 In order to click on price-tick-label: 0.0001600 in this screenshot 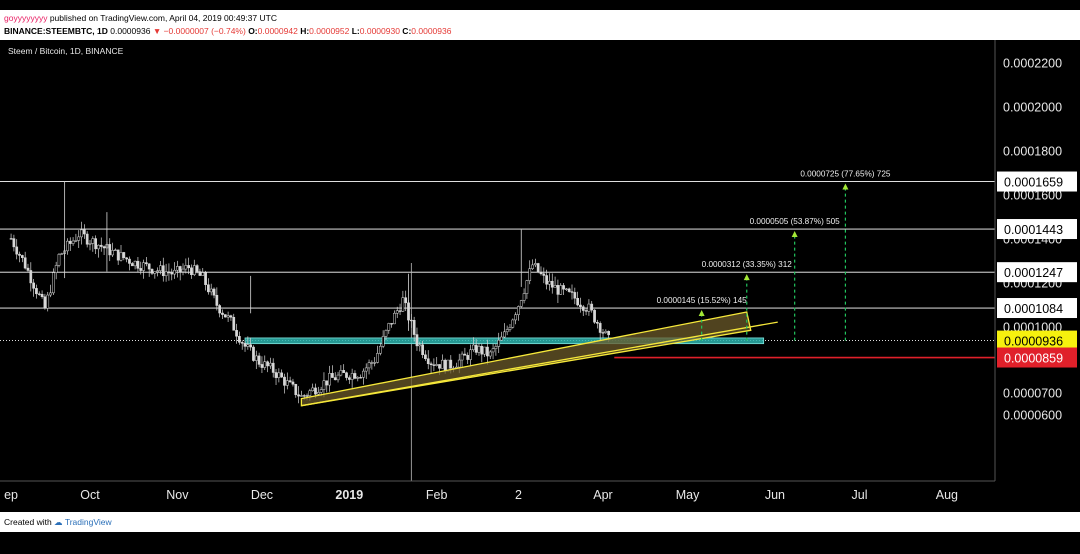, I will do `click(1032, 196)`.